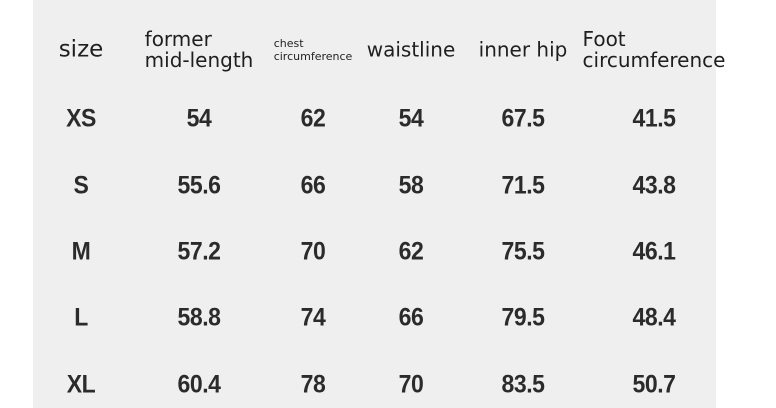  I want to click on header-chest-circumference: chest circumference, so click(313, 50).